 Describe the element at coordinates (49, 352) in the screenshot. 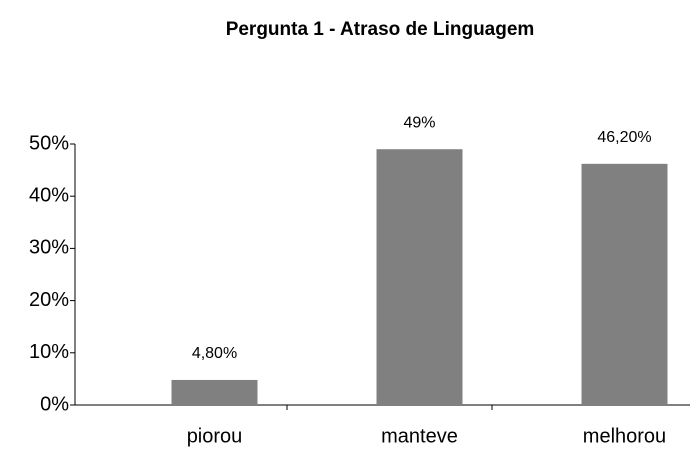

I see `y-tick-label: 10%` at that location.